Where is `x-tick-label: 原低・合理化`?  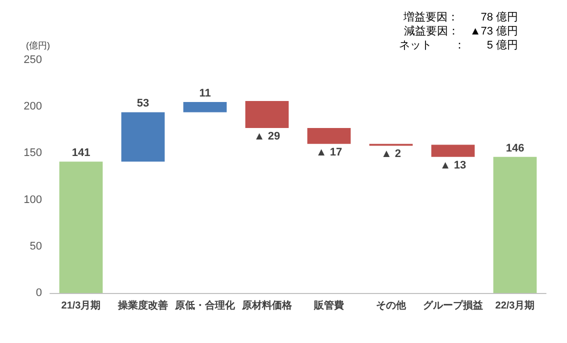
x-tick-label: 原低・合理化 is located at coordinates (205, 306).